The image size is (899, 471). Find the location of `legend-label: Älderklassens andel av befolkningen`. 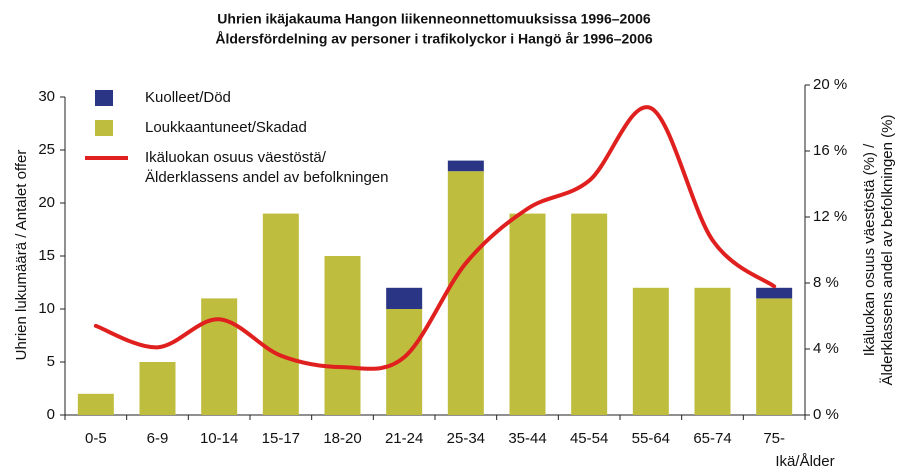

legend-label: Älderklassens andel av befolkningen is located at coordinates (267, 177).